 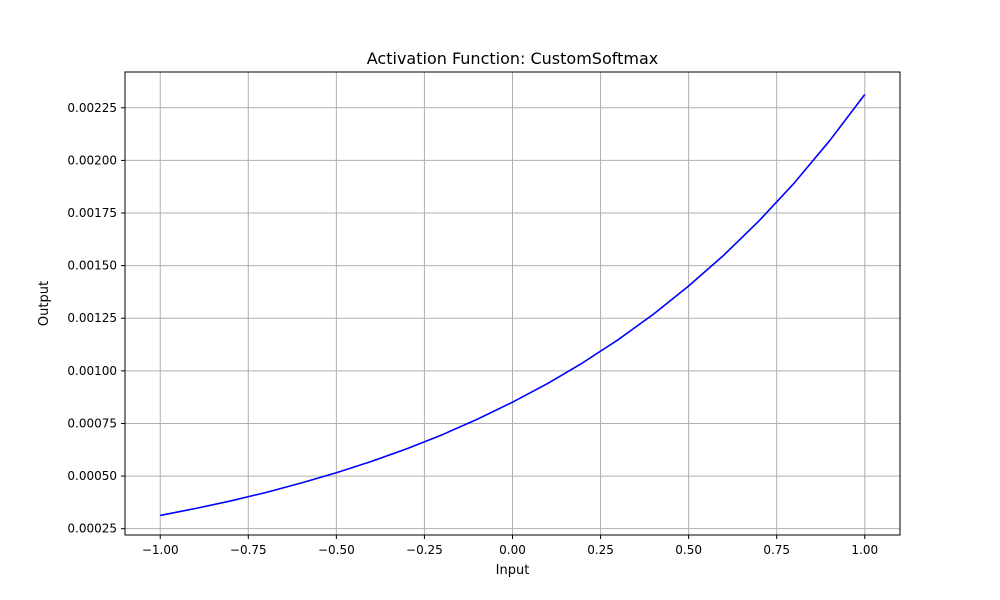 What do you see at coordinates (92, 423) in the screenshot?
I see `y-tick-label: 0.00075` at bounding box center [92, 423].